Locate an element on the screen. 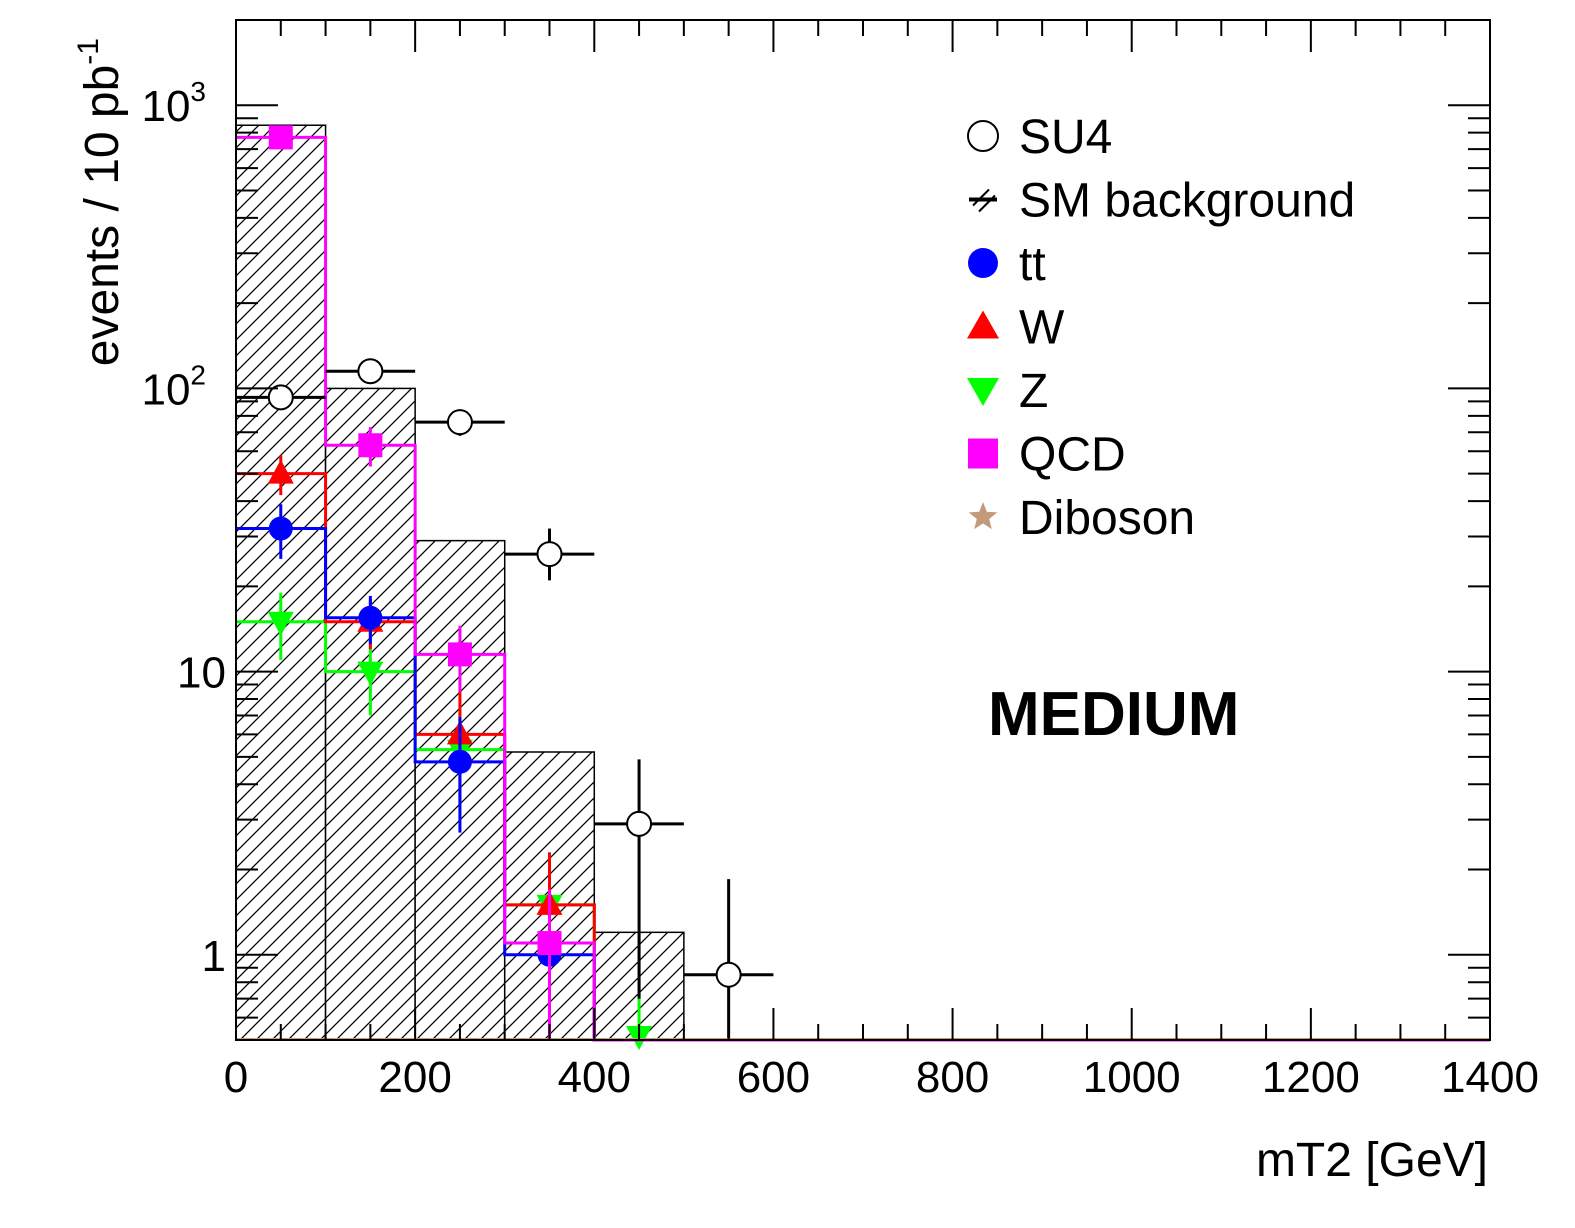  legend-label: Diboson is located at coordinates (1107, 518).